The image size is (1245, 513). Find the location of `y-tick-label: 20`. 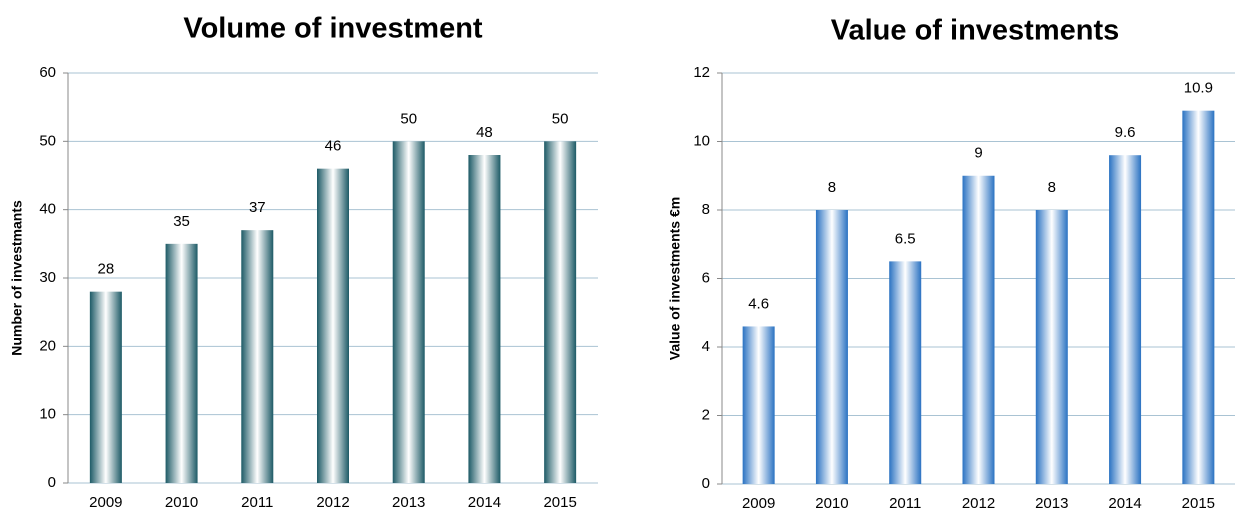

y-tick-label: 20 is located at coordinates (47, 345).